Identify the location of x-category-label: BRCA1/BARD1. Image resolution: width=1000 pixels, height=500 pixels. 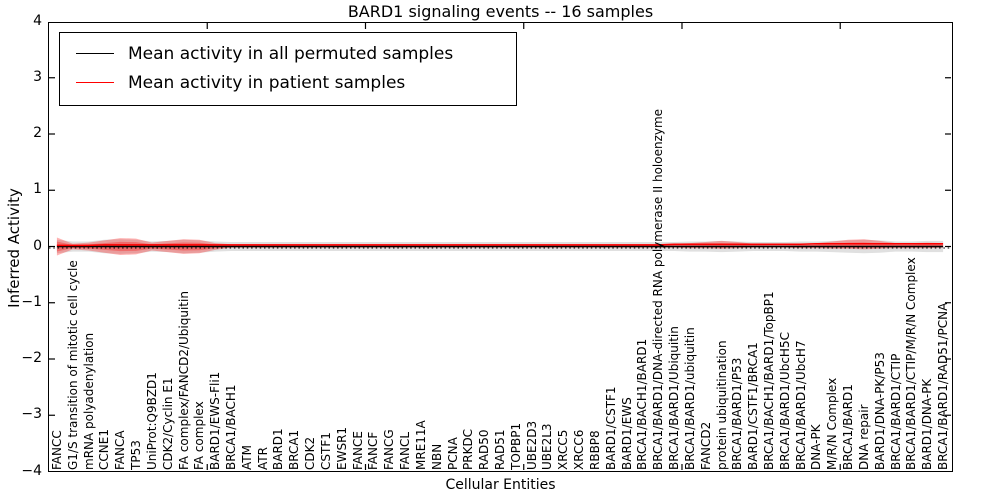
(848, 427).